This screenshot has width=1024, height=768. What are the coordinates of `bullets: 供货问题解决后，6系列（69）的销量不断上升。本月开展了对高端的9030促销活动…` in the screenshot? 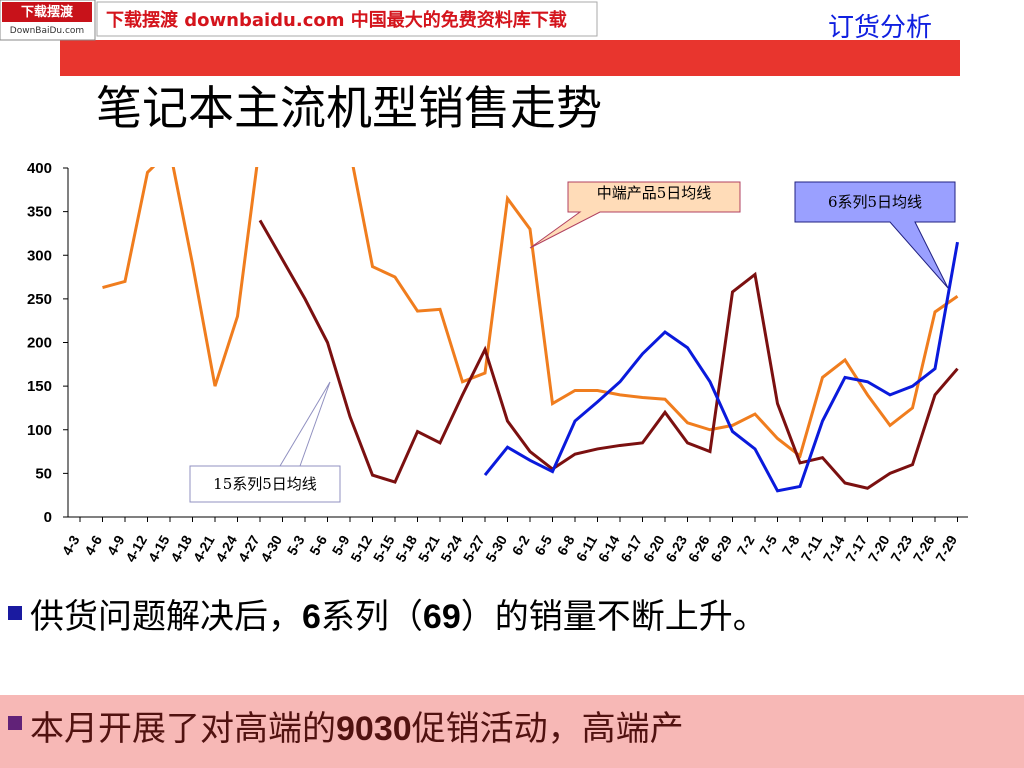 It's located at (398, 673).